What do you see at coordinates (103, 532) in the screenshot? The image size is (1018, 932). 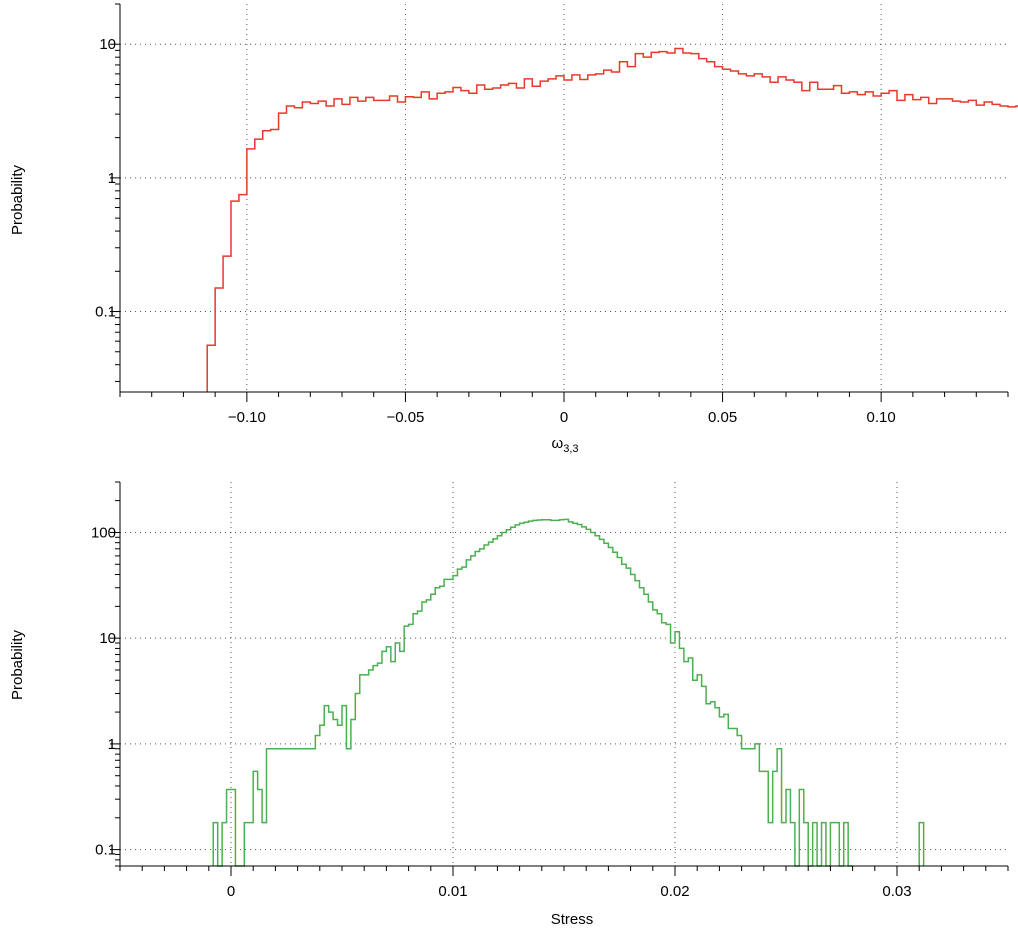 I see `y-tick-label: 100` at bounding box center [103, 532].